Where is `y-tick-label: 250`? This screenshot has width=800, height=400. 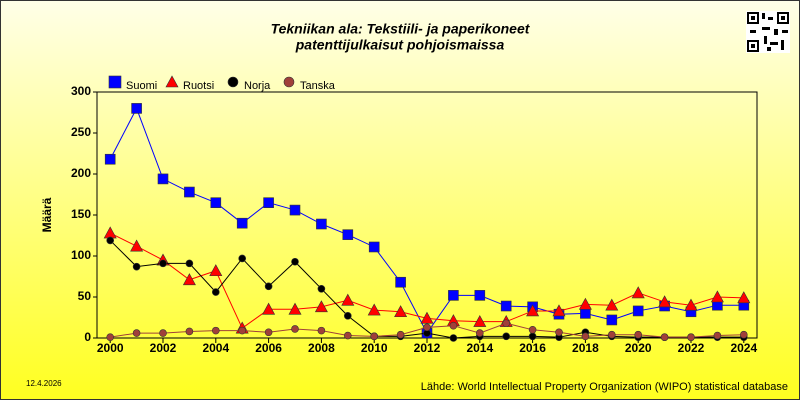 y-tick-label: 250 is located at coordinates (81, 132).